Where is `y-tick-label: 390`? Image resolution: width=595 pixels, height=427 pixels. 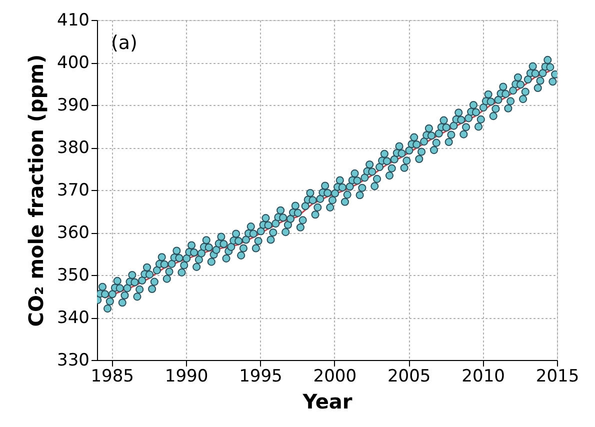
y-tick-label: 390 is located at coordinates (73, 106).